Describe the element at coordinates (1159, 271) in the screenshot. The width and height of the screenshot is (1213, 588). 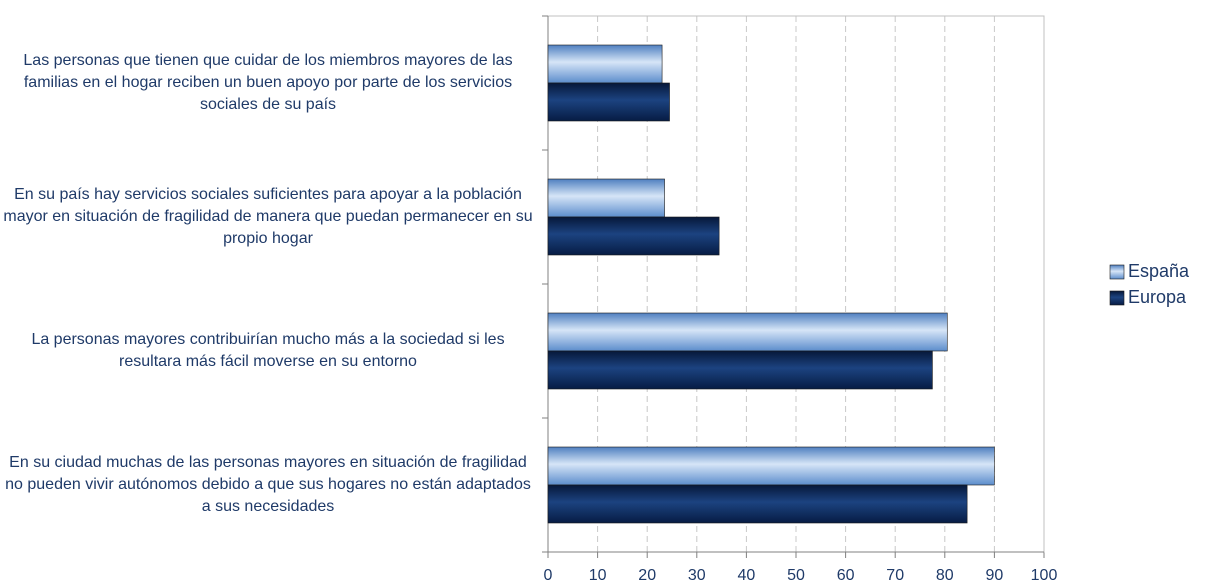
I see `legend-label: España` at that location.